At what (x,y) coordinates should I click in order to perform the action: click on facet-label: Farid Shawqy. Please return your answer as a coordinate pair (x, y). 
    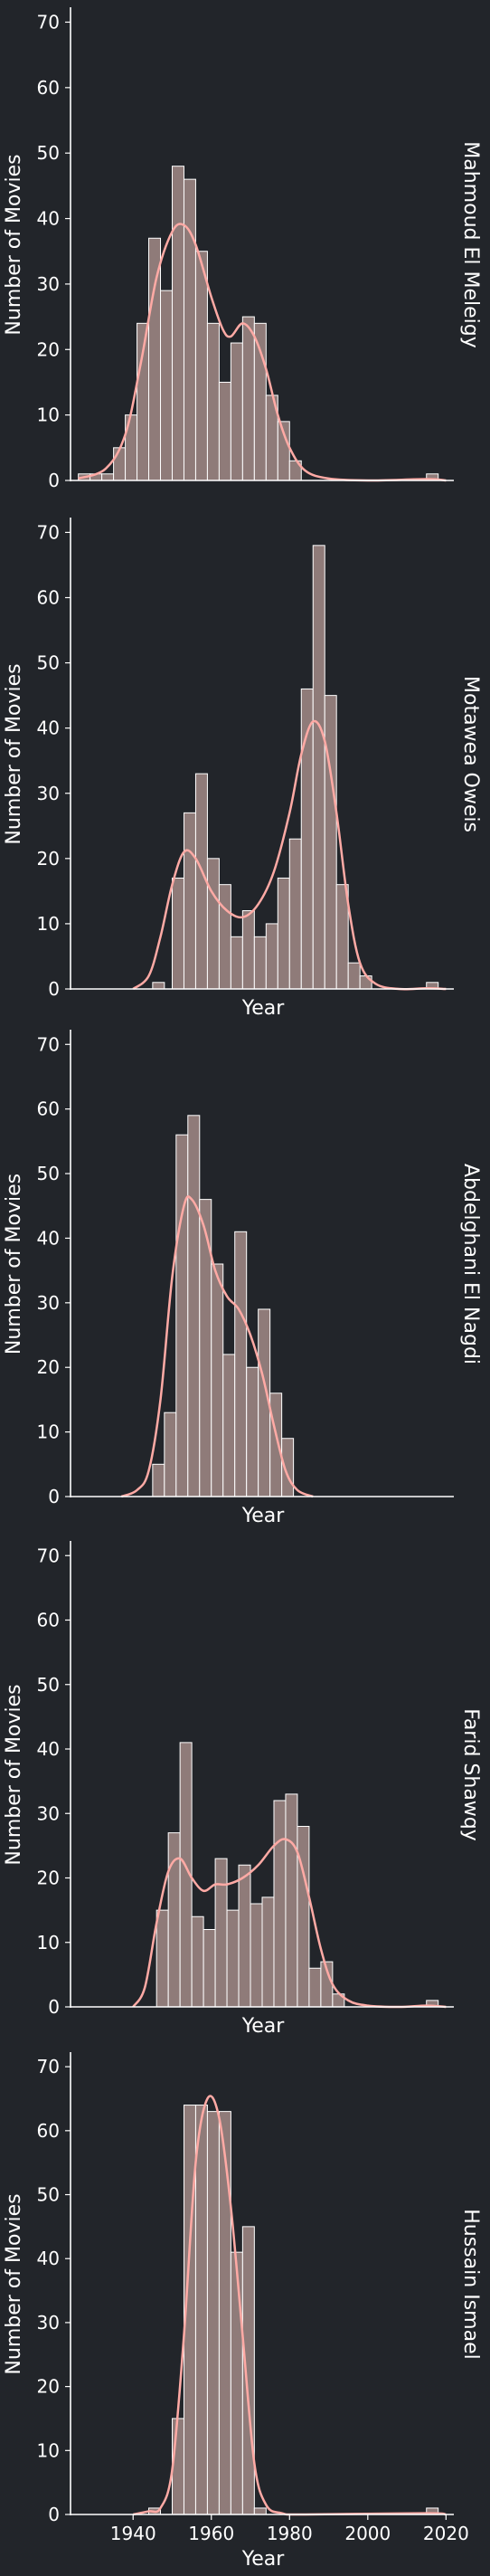
    Looking at the image, I should click on (470, 1774).